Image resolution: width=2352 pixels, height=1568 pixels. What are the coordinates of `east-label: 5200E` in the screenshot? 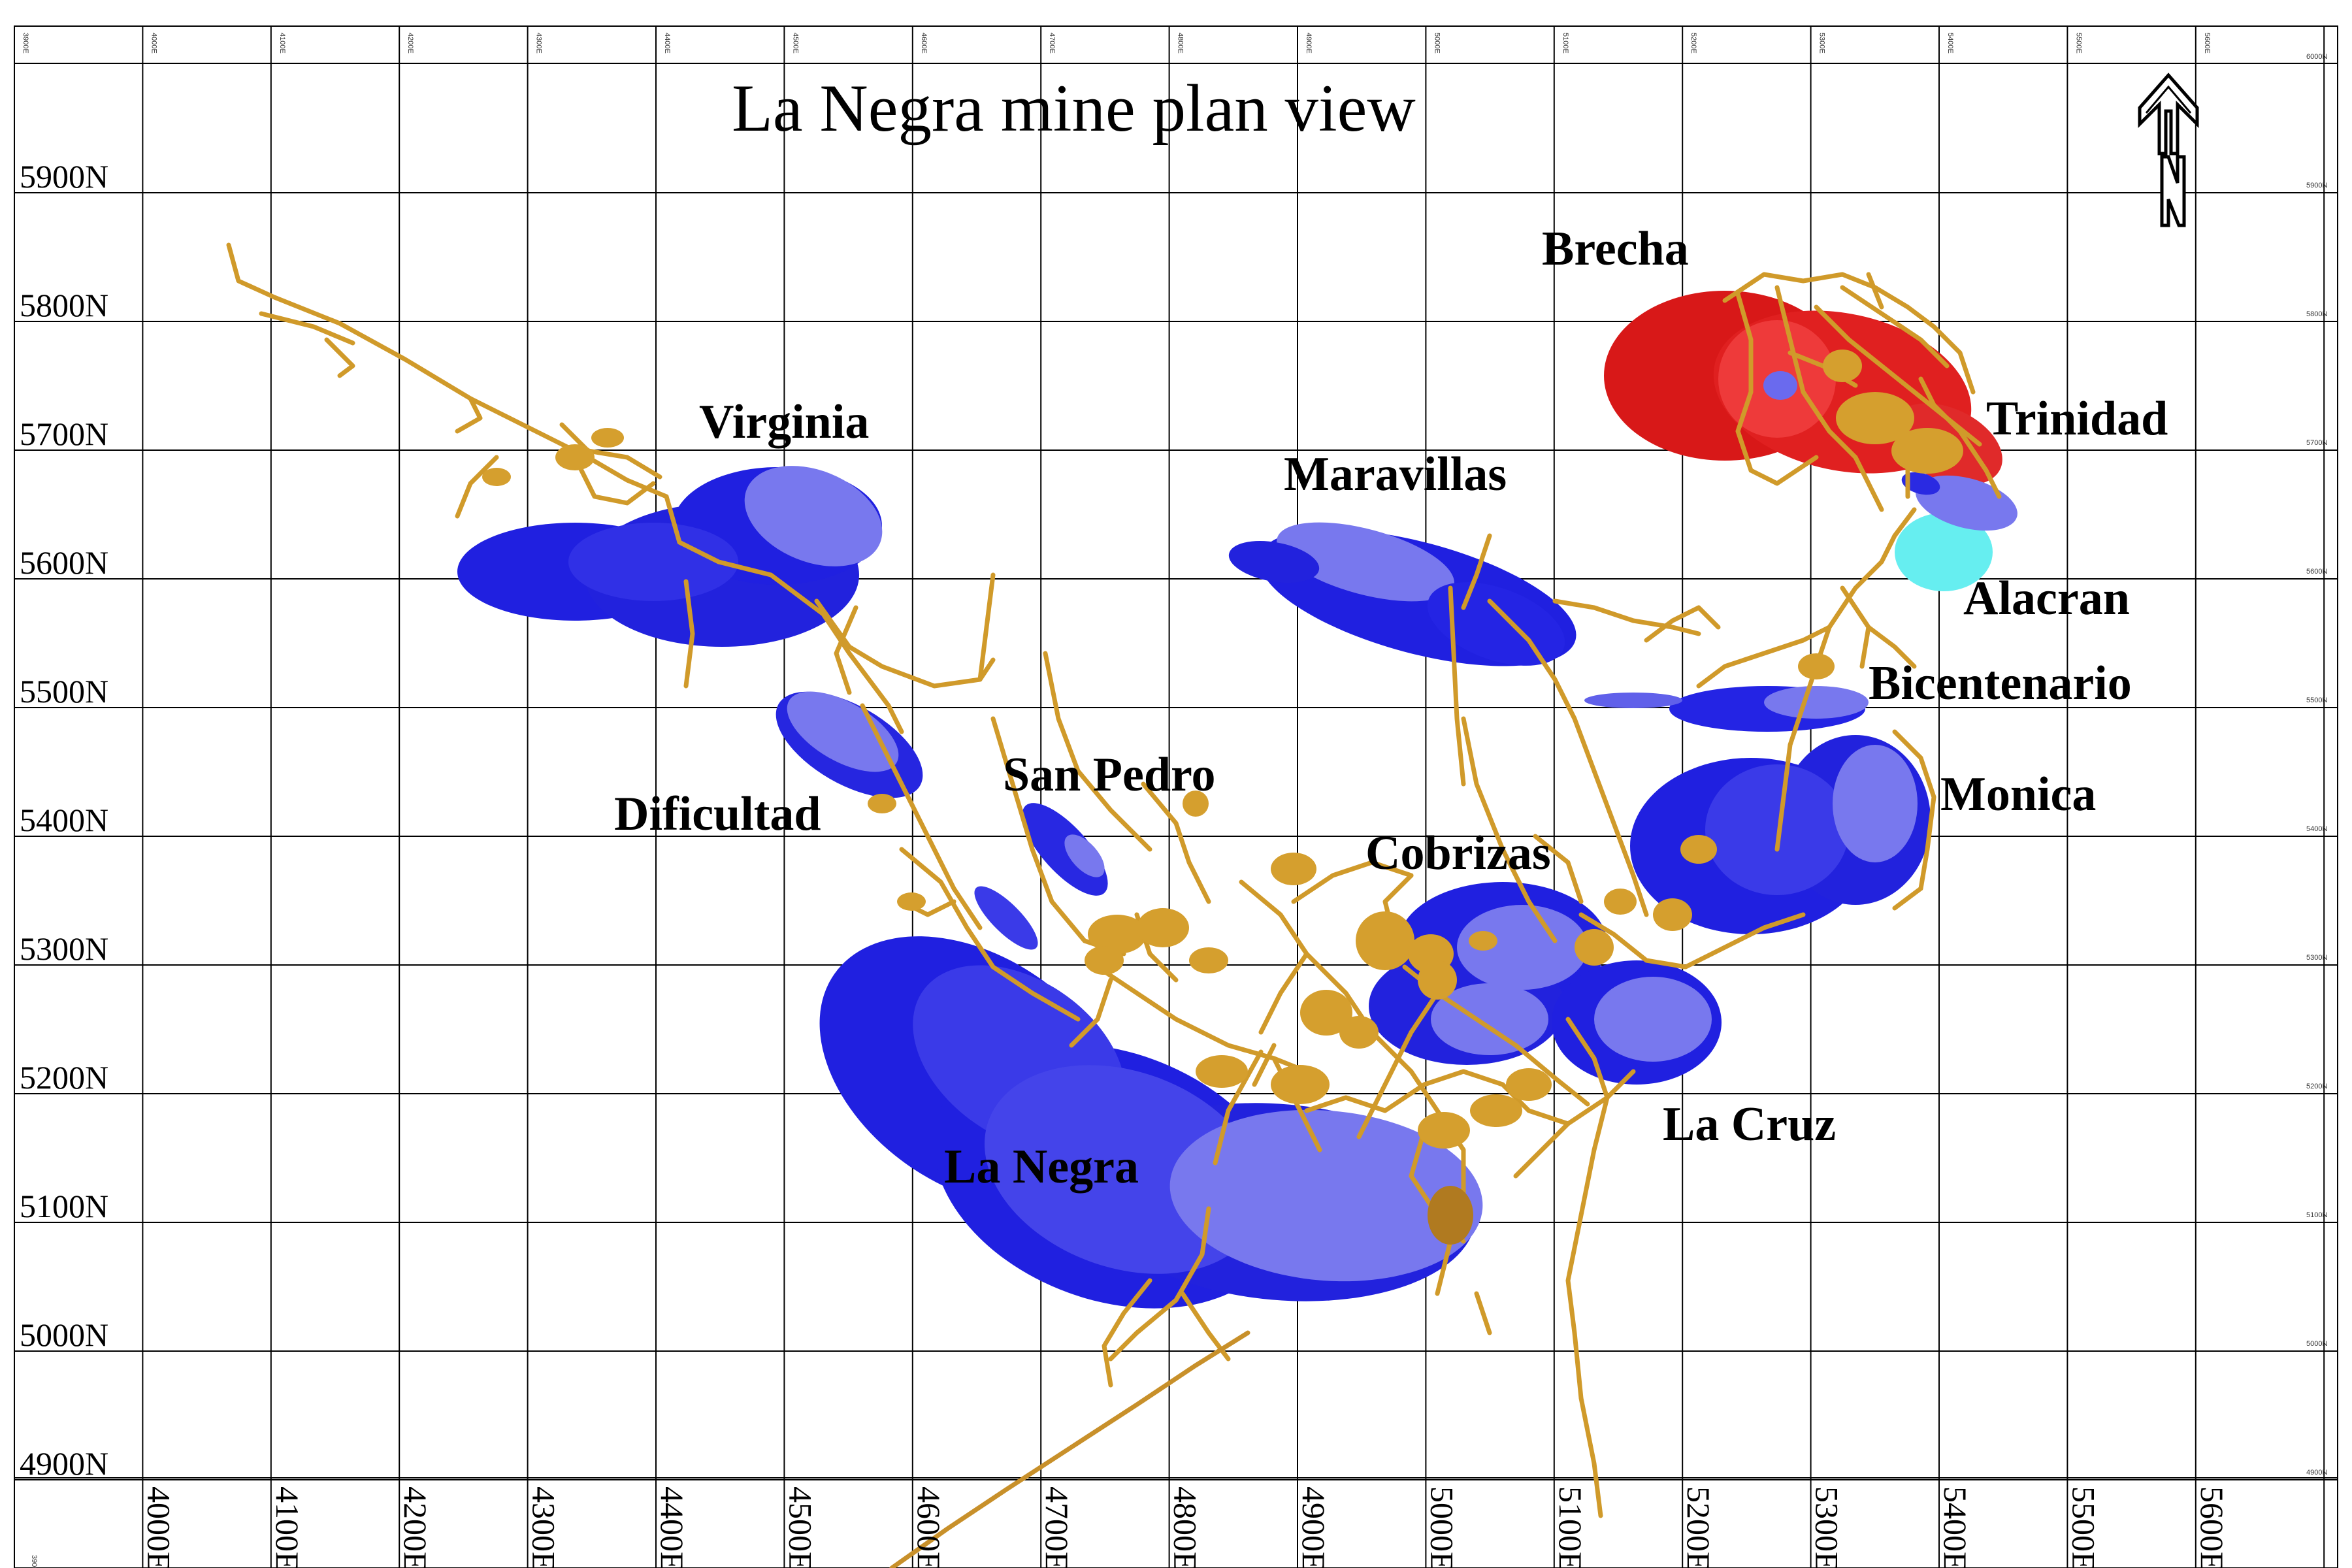 It's located at (1698, 1527).